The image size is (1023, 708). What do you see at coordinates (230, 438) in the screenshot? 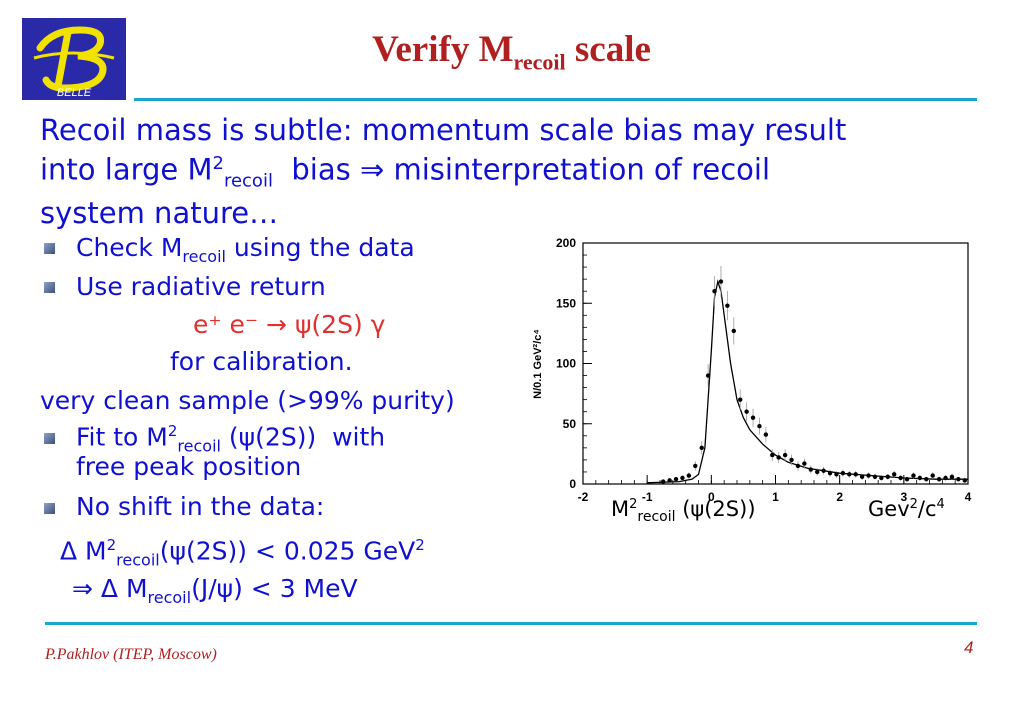
I see `bullet-fit: Fit to M2recoil (ψ(2S)) with` at bounding box center [230, 438].